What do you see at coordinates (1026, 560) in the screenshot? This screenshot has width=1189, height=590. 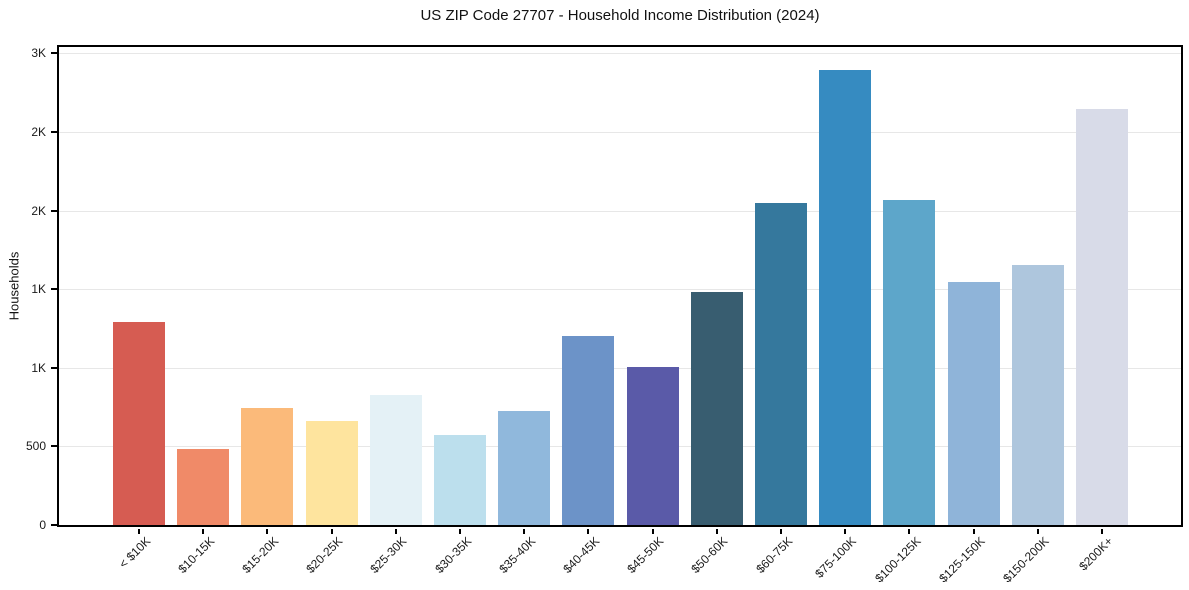 I see `x-tick-label: $150-200K` at bounding box center [1026, 560].